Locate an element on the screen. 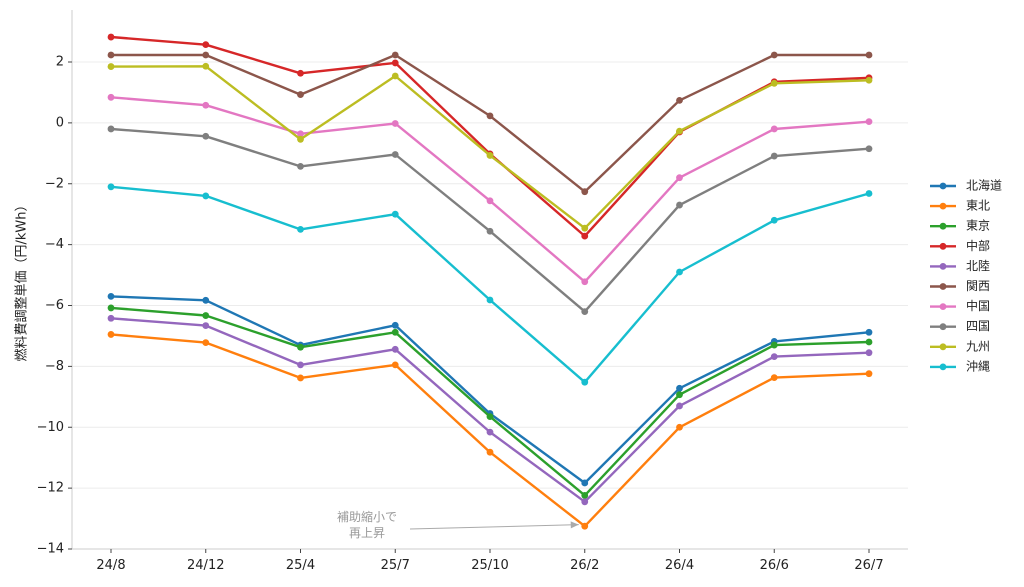 The image size is (1024, 587). legend-item: 中部 is located at coordinates (960, 245).